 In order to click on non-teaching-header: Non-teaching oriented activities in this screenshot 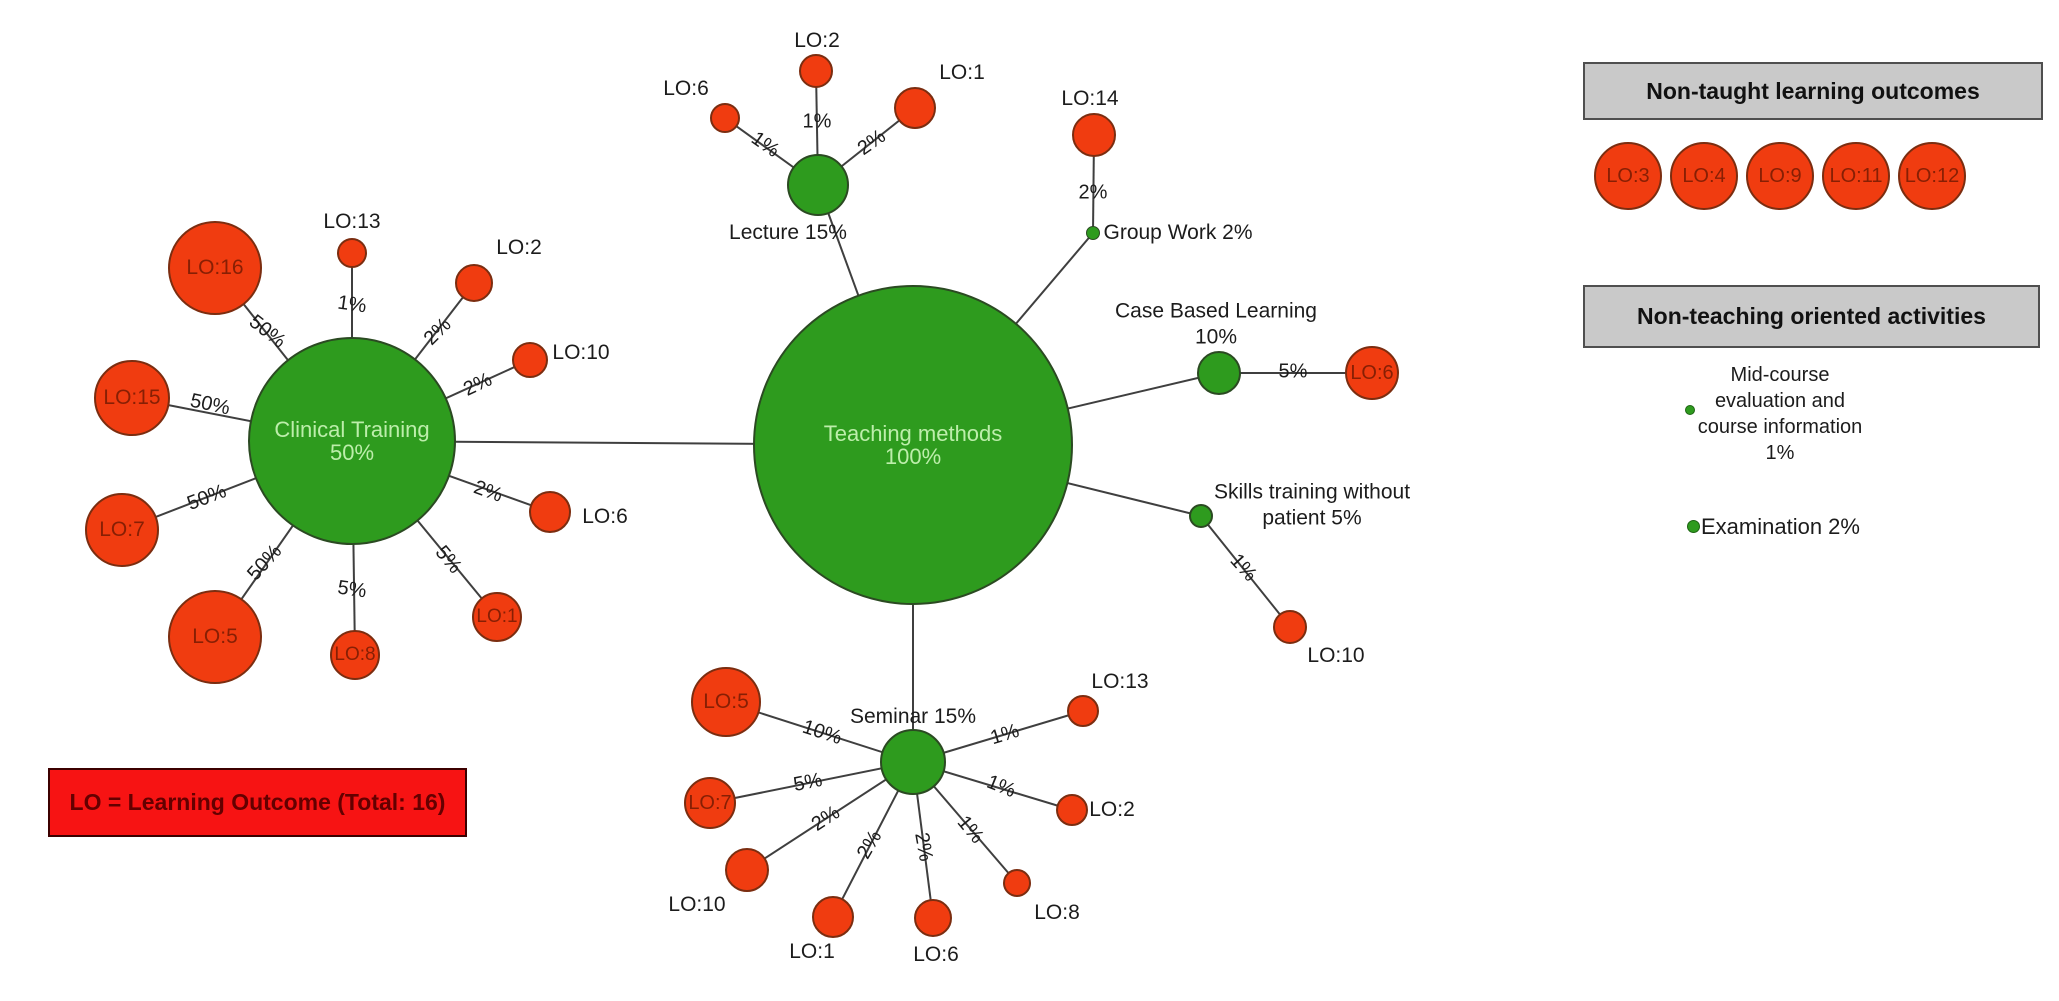, I will do `click(1811, 316)`.